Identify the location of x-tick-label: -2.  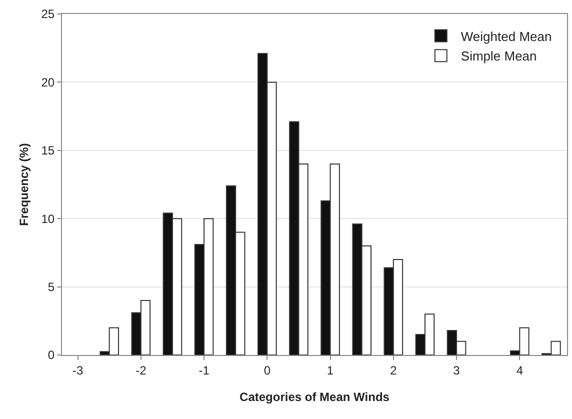
(141, 370).